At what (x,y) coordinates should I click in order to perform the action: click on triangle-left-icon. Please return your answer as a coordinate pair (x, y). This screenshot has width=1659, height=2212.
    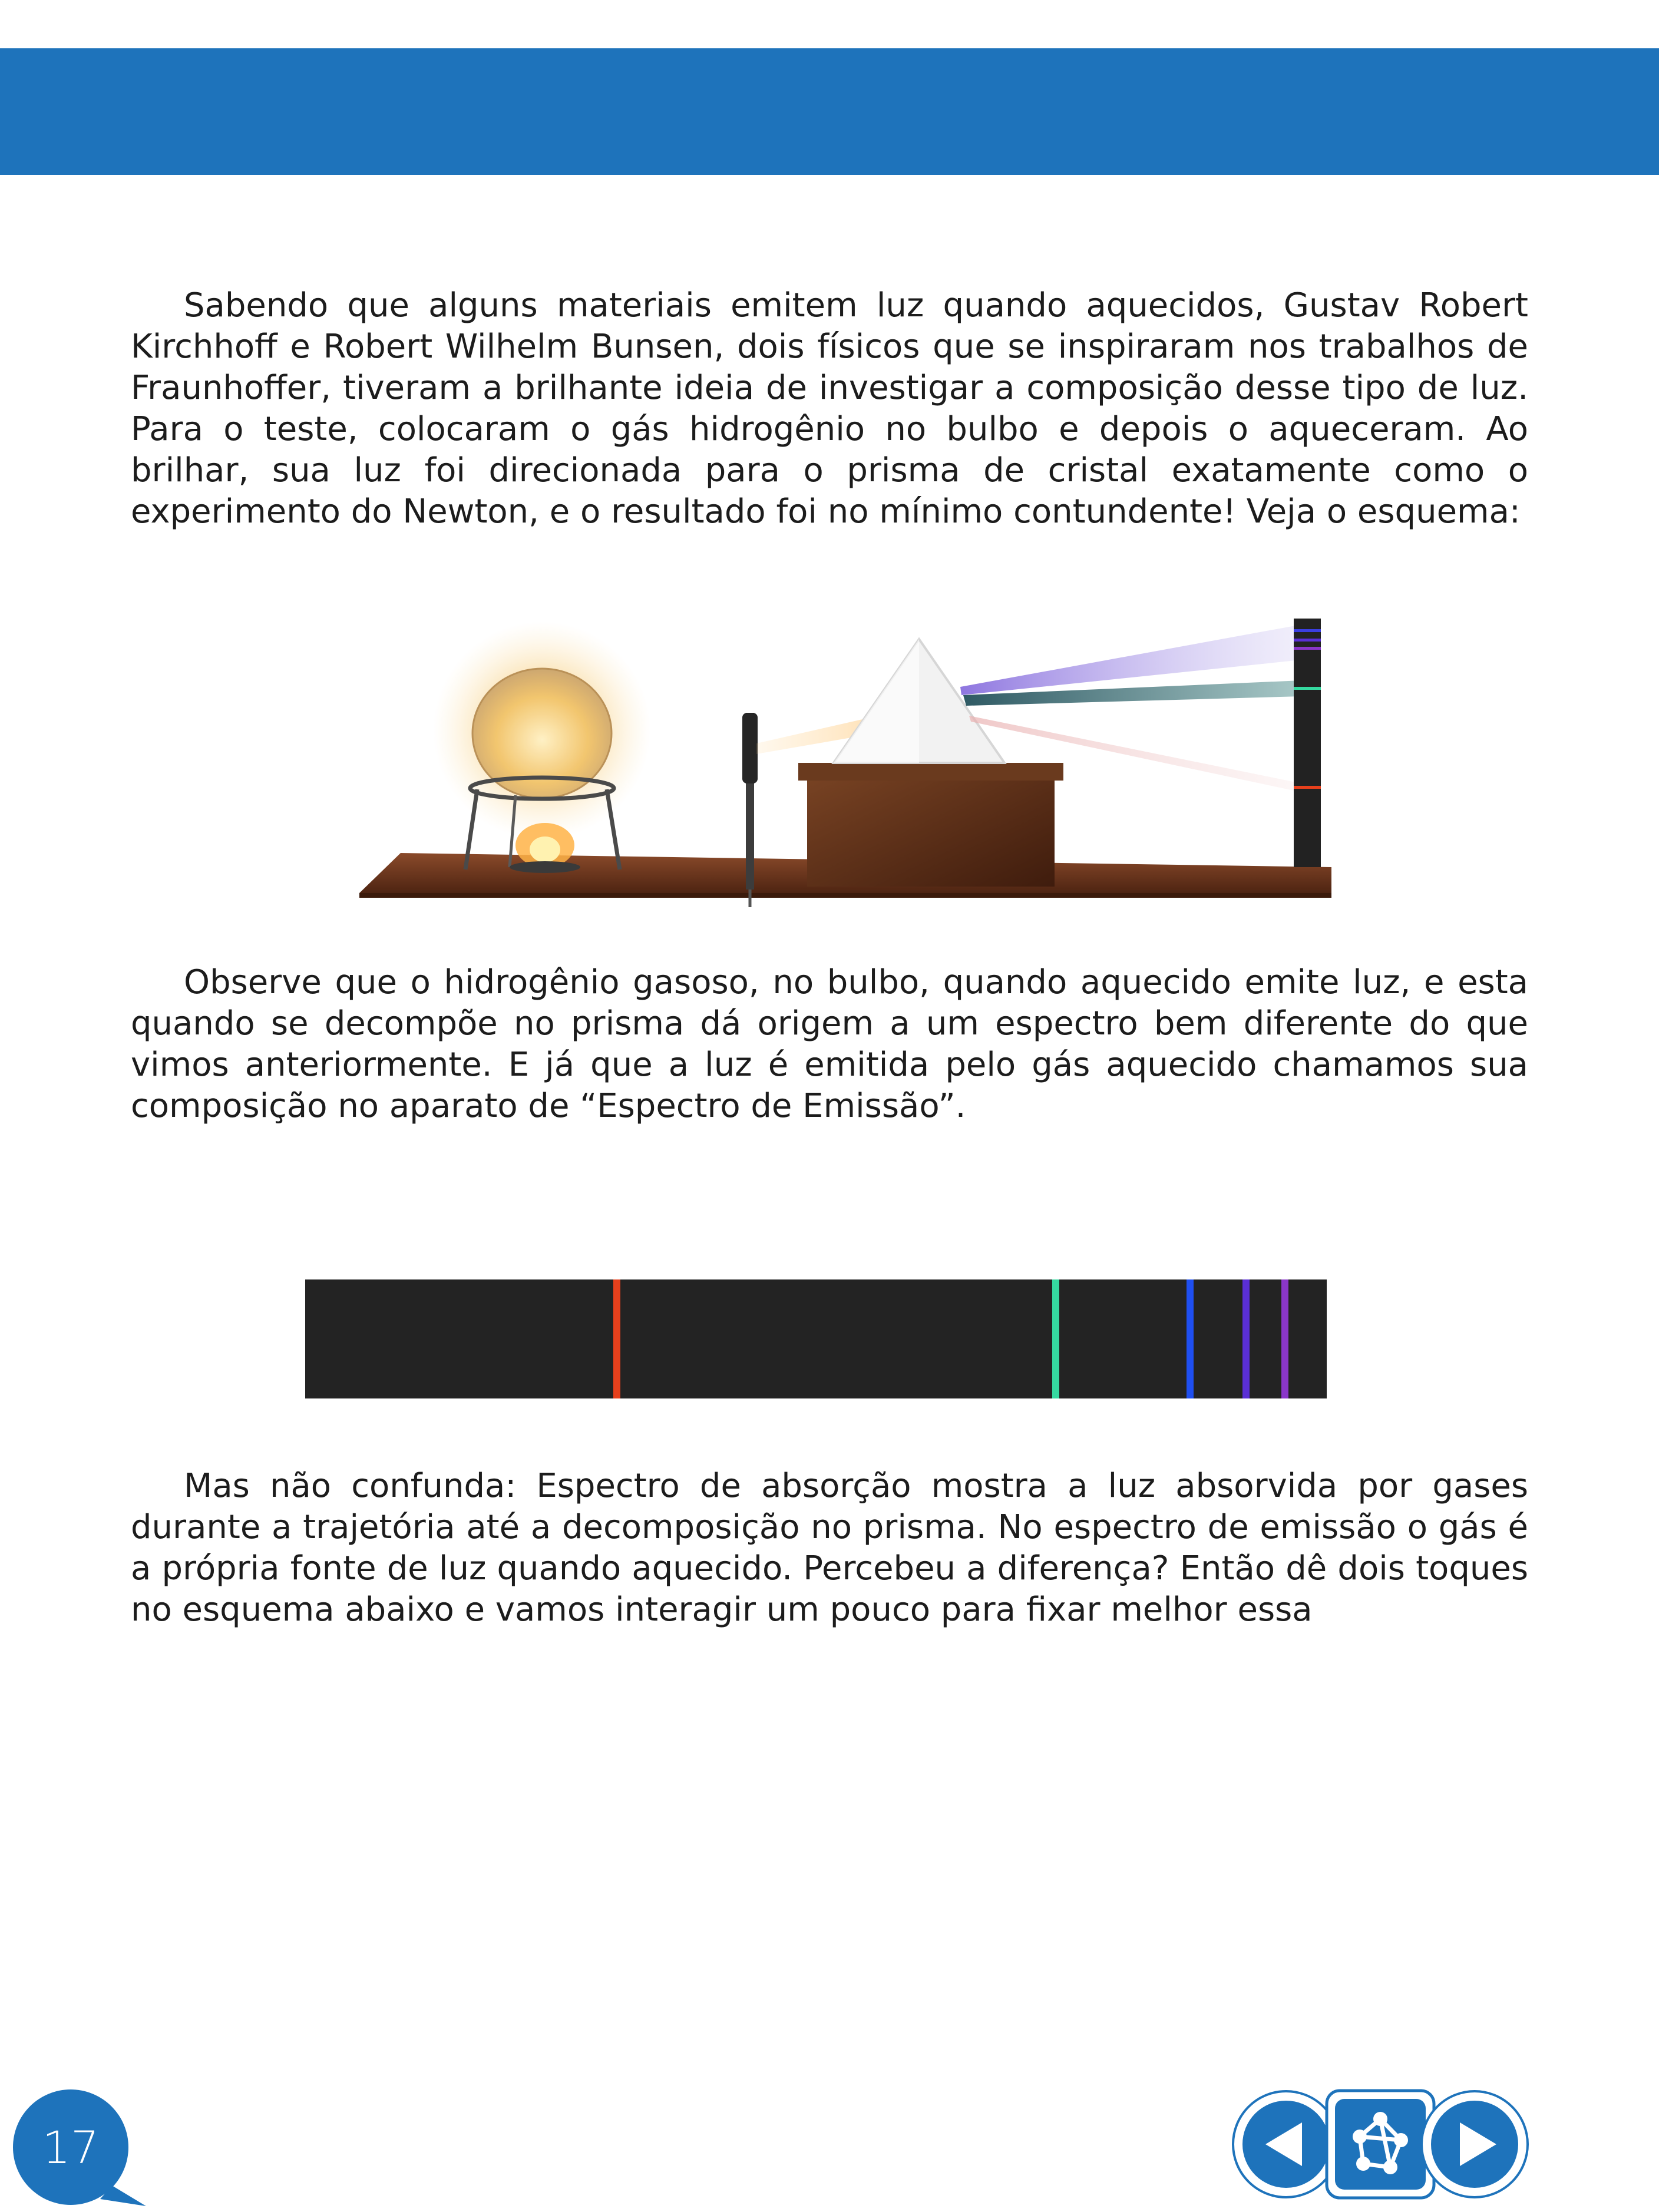
    Looking at the image, I should click on (1286, 2144).